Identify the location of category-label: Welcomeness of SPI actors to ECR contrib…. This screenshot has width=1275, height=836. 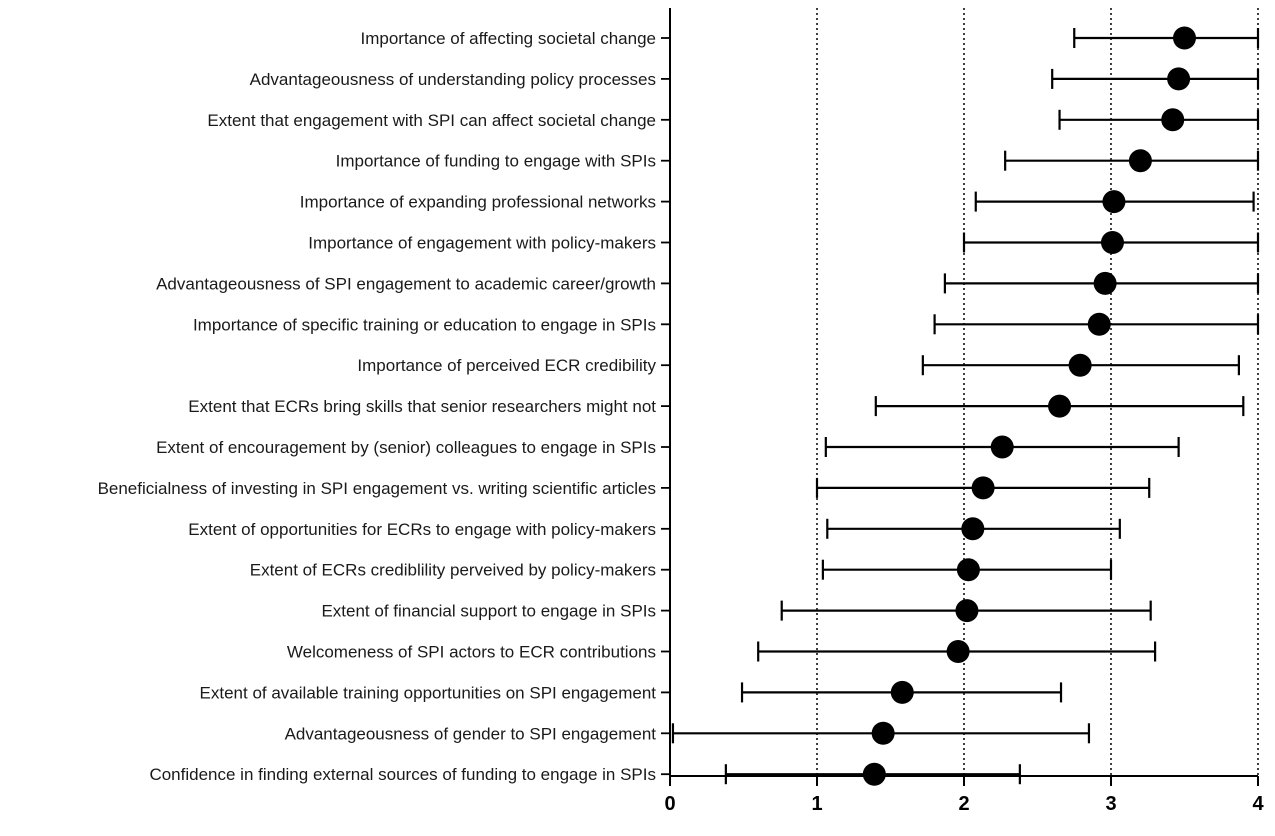
(471, 652).